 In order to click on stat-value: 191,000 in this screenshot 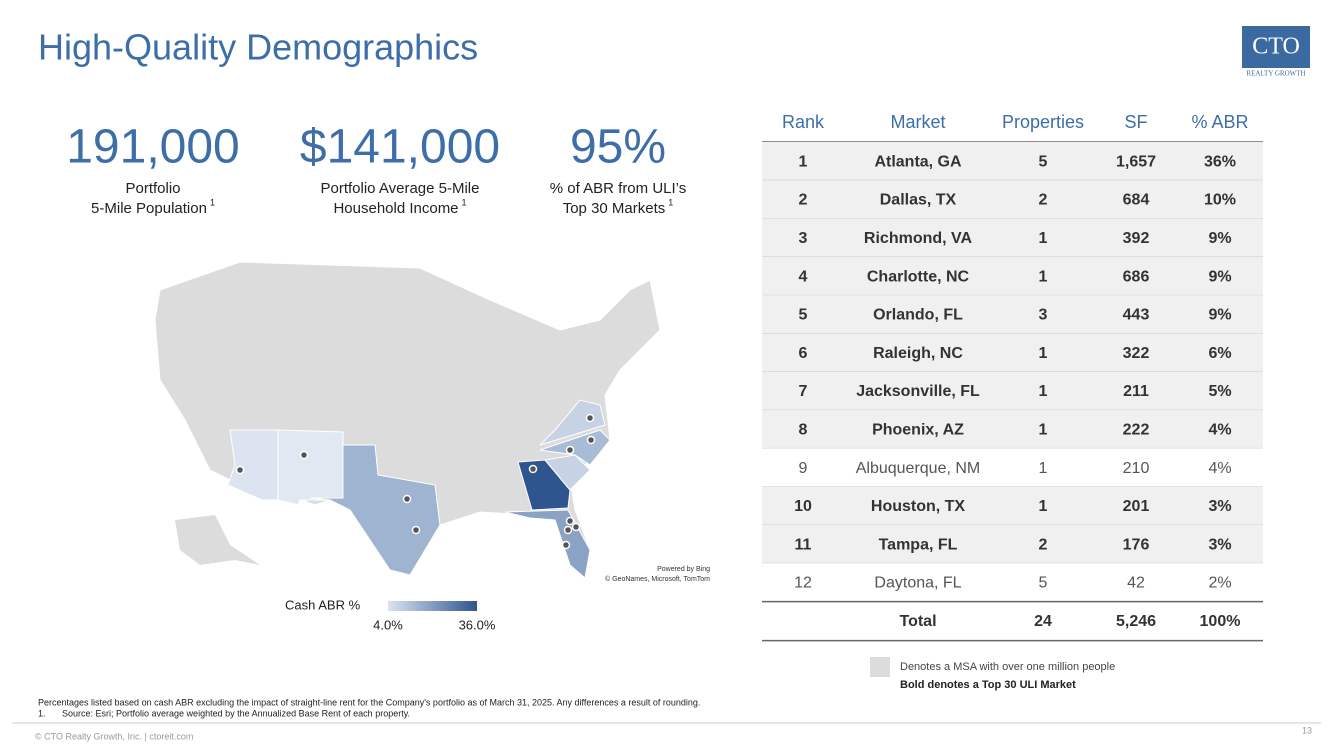, I will do `click(153, 147)`.